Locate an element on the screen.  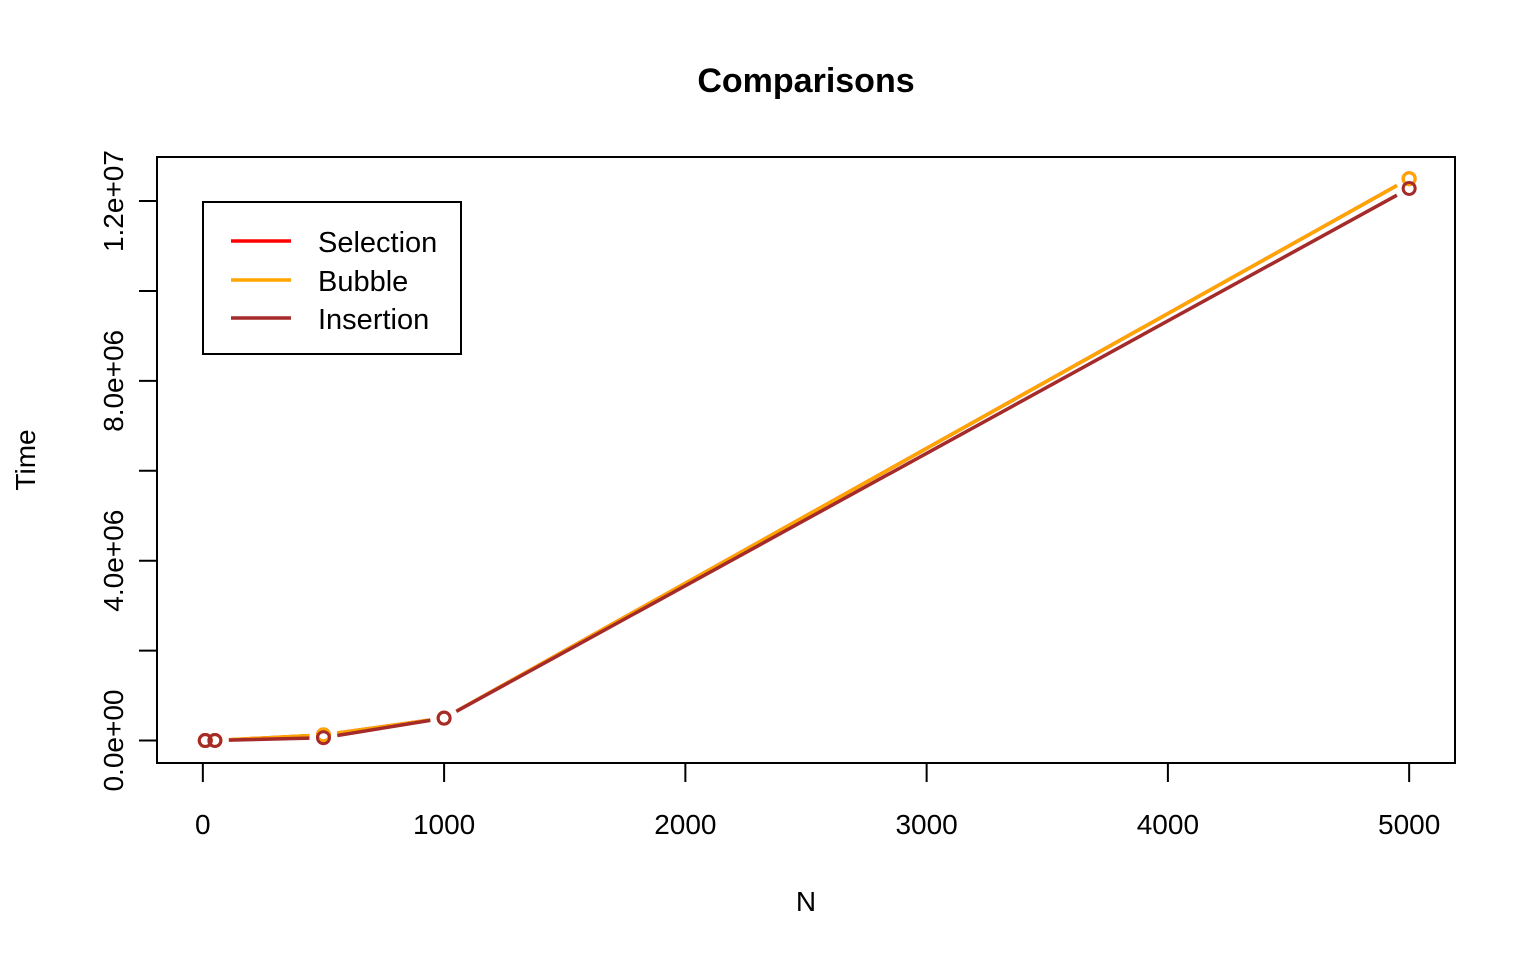
x-tick-label: 1000 is located at coordinates (444, 824).